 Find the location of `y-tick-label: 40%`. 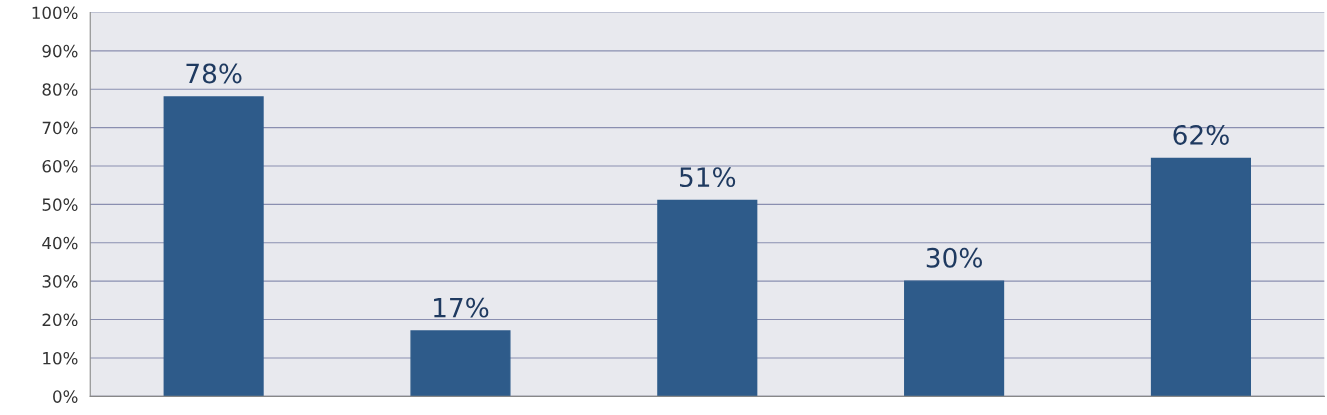

y-tick-label: 40% is located at coordinates (60, 243).